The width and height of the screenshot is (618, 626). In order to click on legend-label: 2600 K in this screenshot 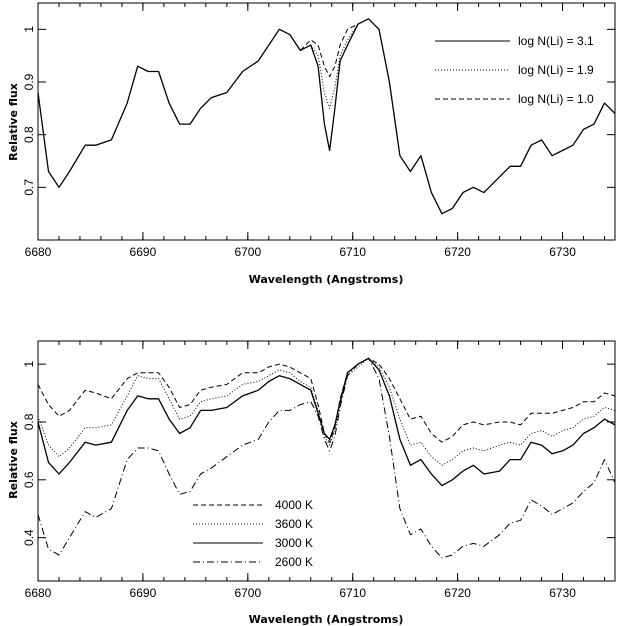, I will do `click(294, 562)`.